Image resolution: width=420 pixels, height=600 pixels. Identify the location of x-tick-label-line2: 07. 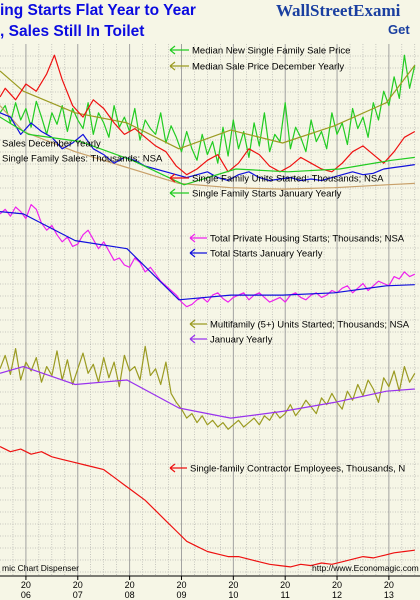
(78, 595).